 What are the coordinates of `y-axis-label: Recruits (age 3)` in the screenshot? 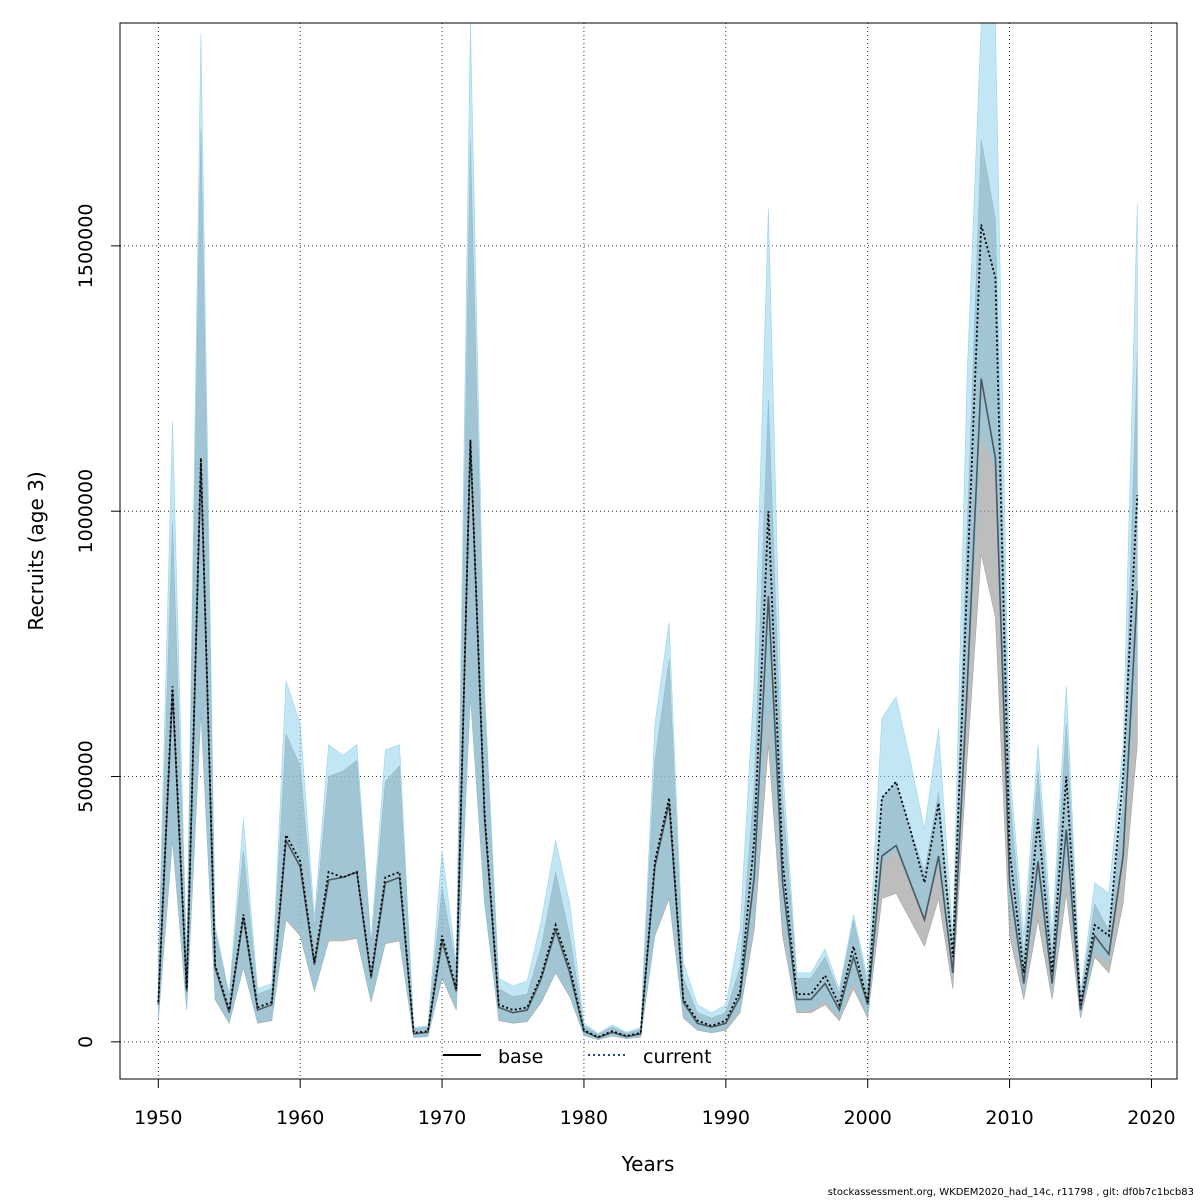 It's located at (36, 550).